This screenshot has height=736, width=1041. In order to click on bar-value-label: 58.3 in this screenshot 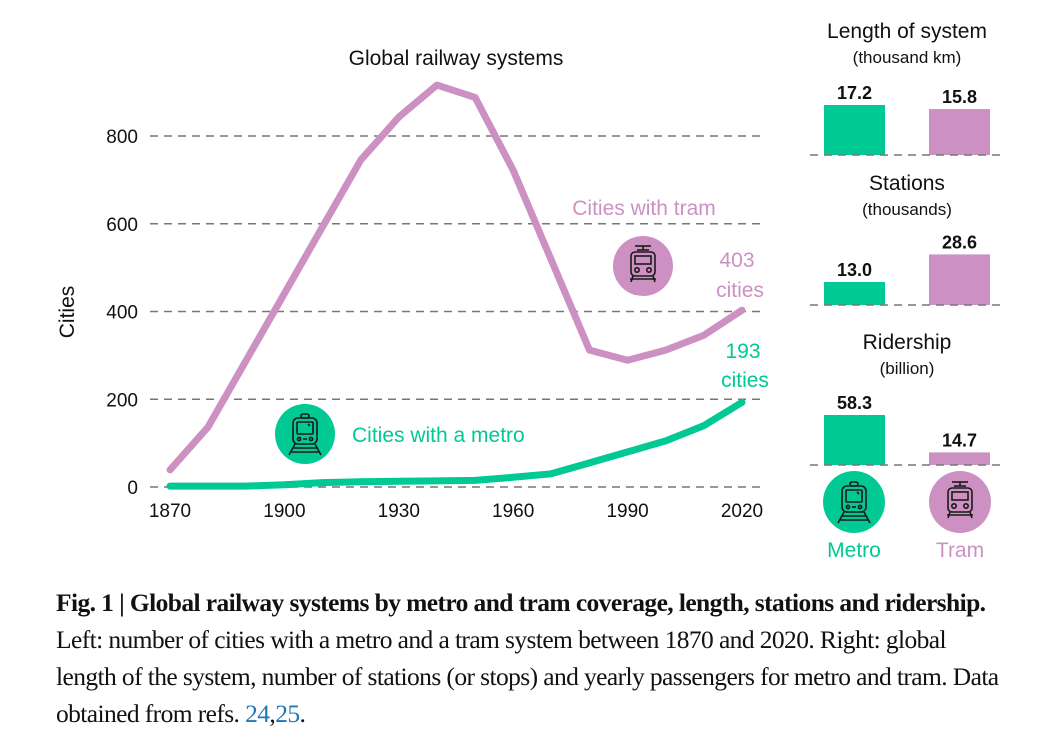, I will do `click(854, 403)`.